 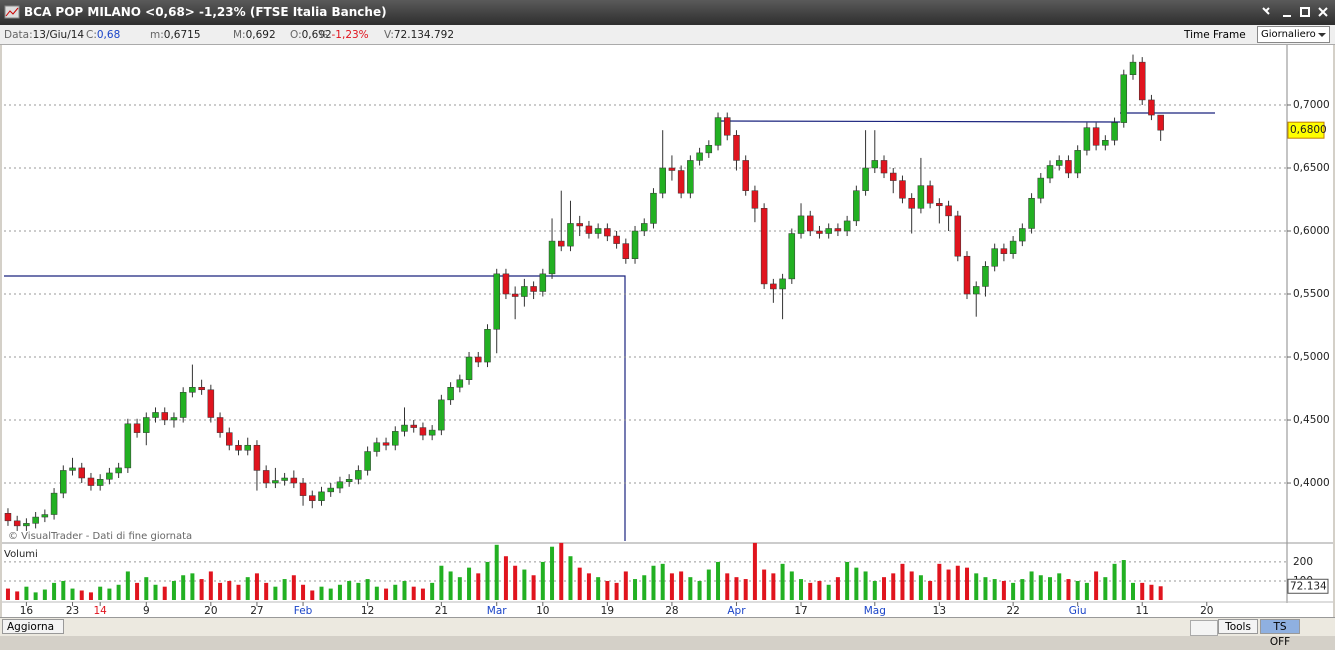 I want to click on x-tick-label: 9, so click(x=146, y=611).